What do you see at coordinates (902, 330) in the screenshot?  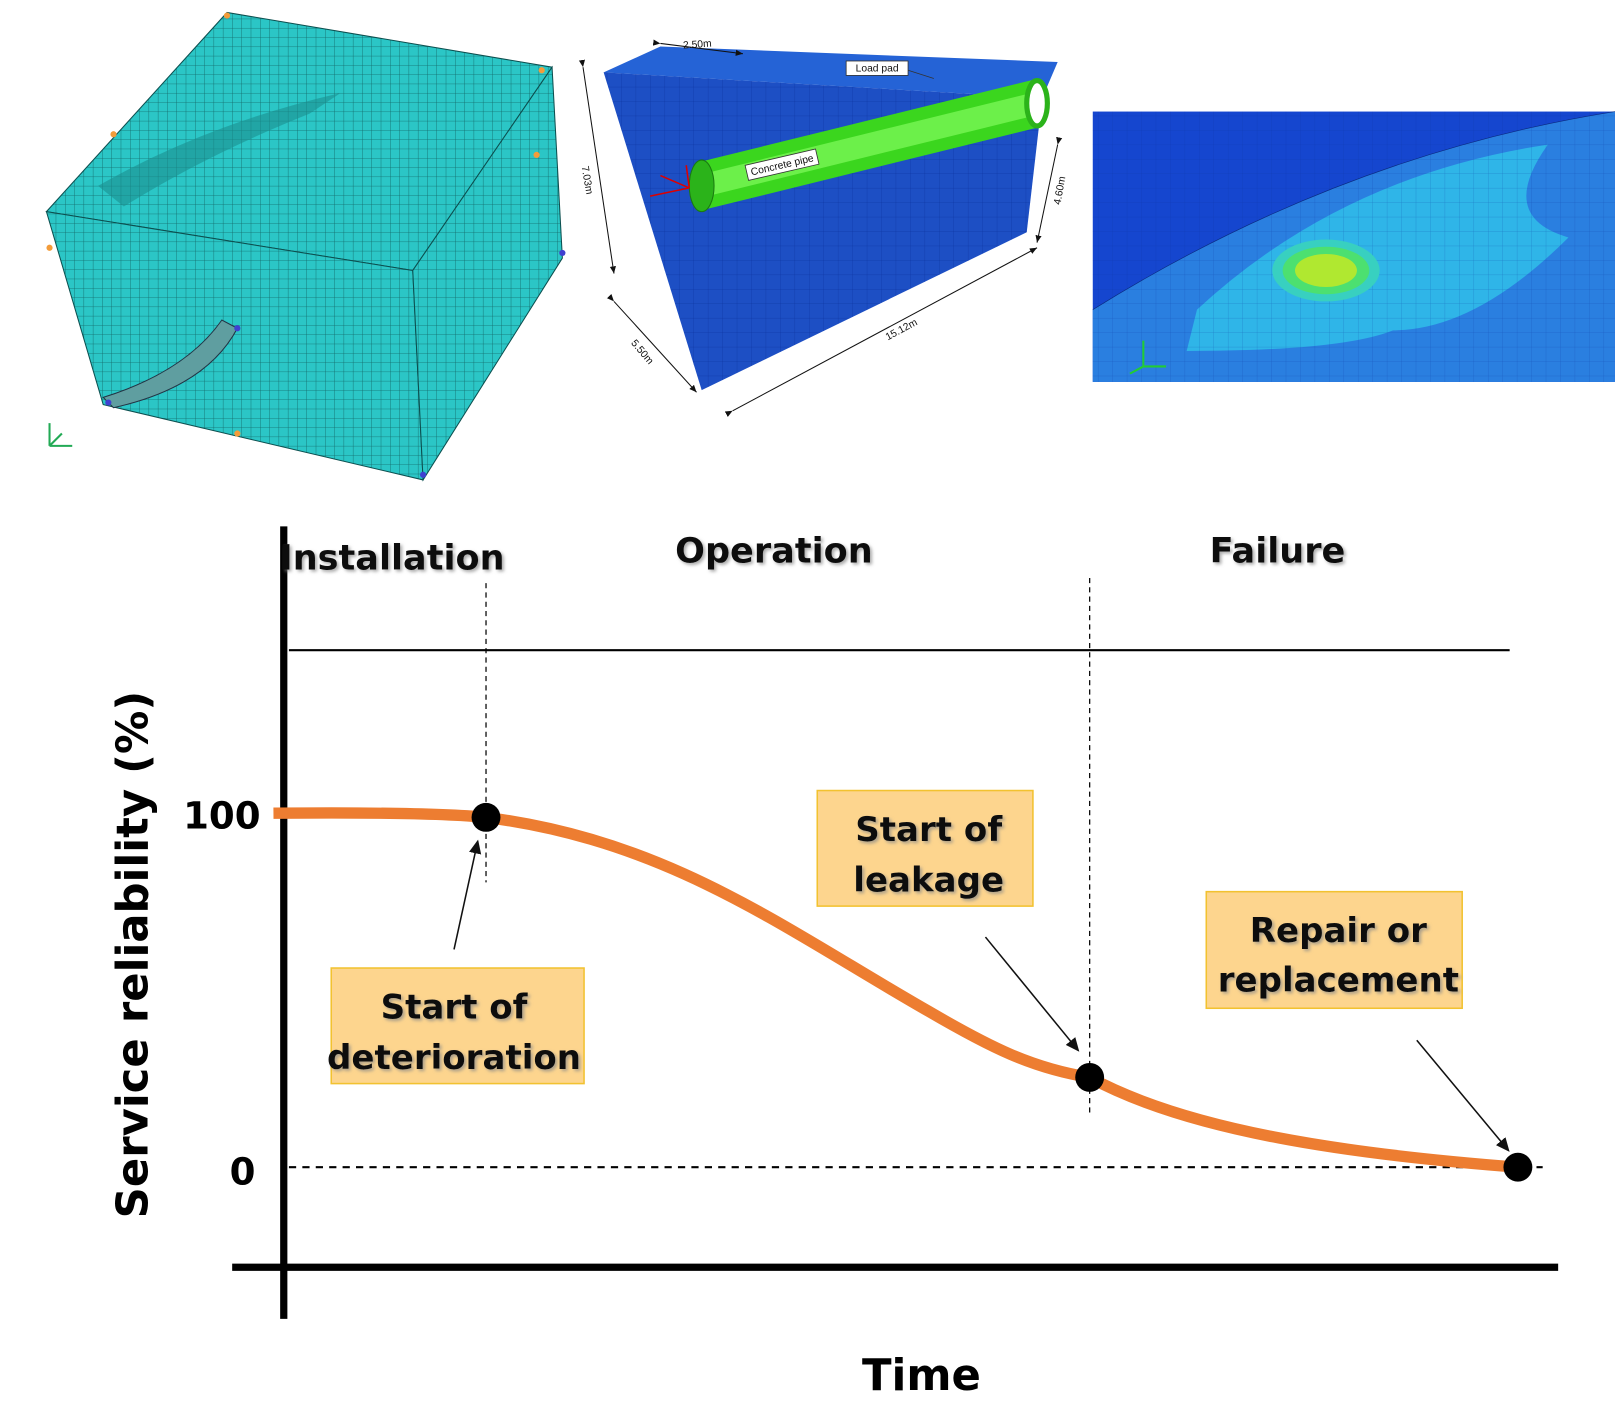 I see `dimension: 15.12m` at bounding box center [902, 330].